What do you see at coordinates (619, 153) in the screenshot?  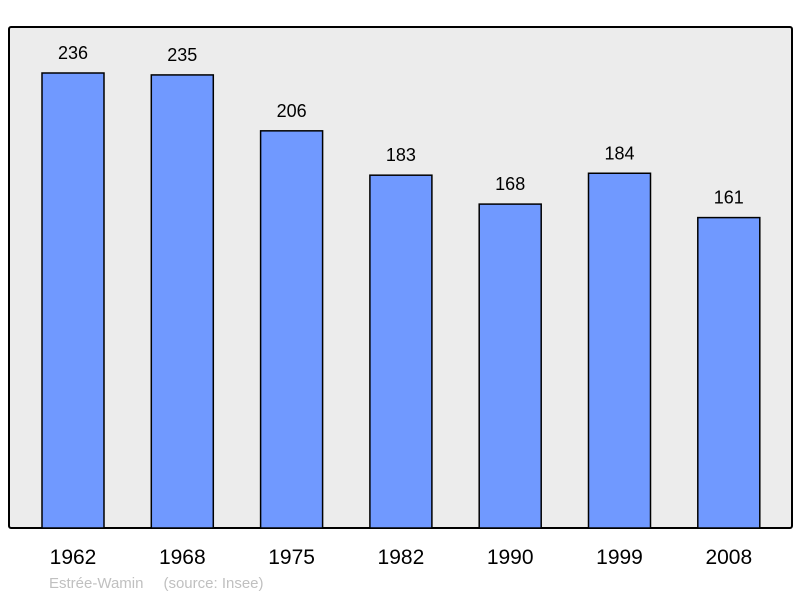 I see `data-label-1999: 184` at bounding box center [619, 153].